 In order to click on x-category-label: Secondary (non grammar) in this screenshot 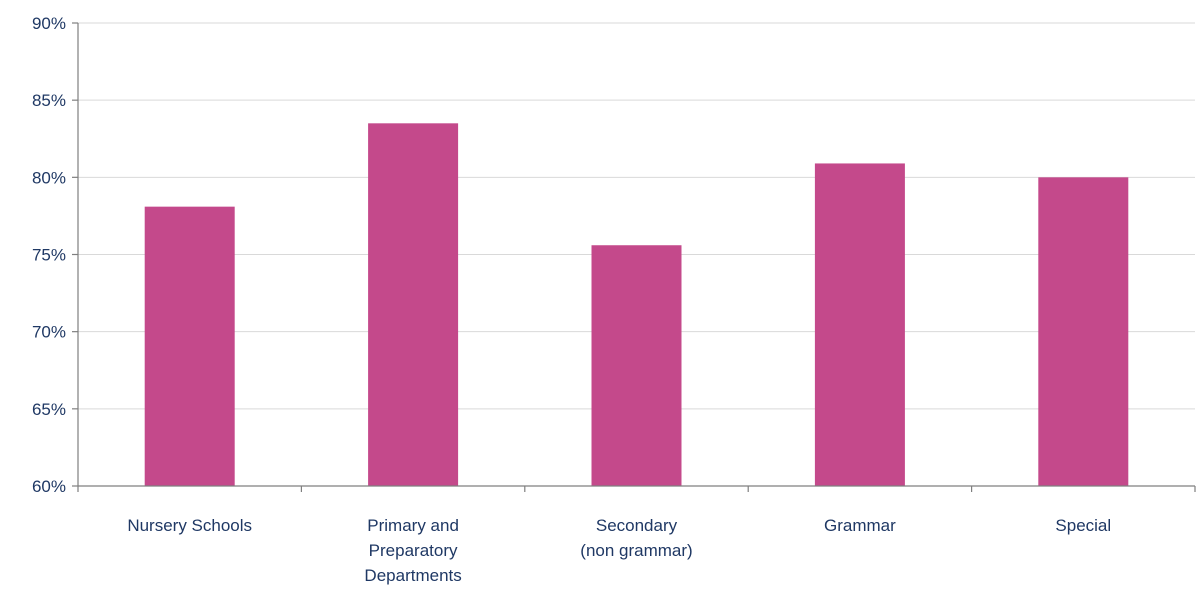, I will do `click(636, 538)`.